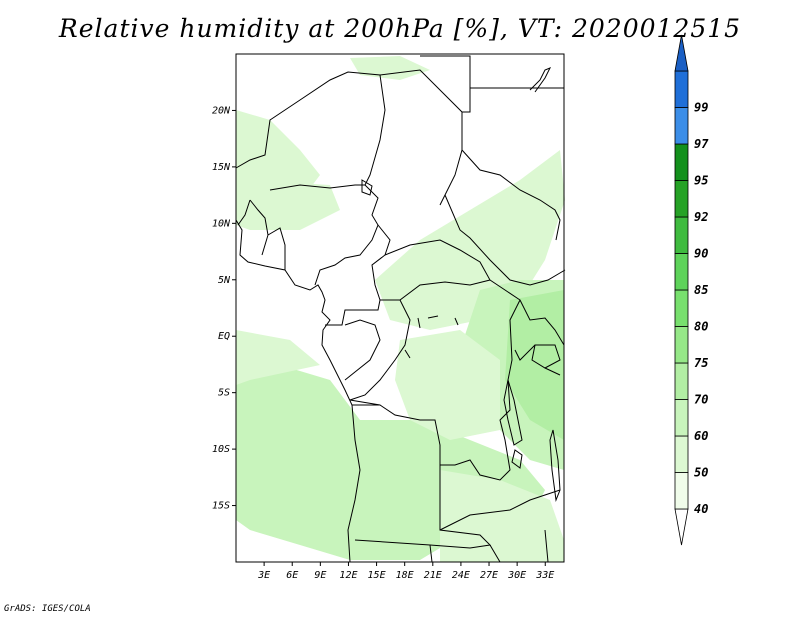  I want to click on colorbar-label: 50, so click(701, 473).